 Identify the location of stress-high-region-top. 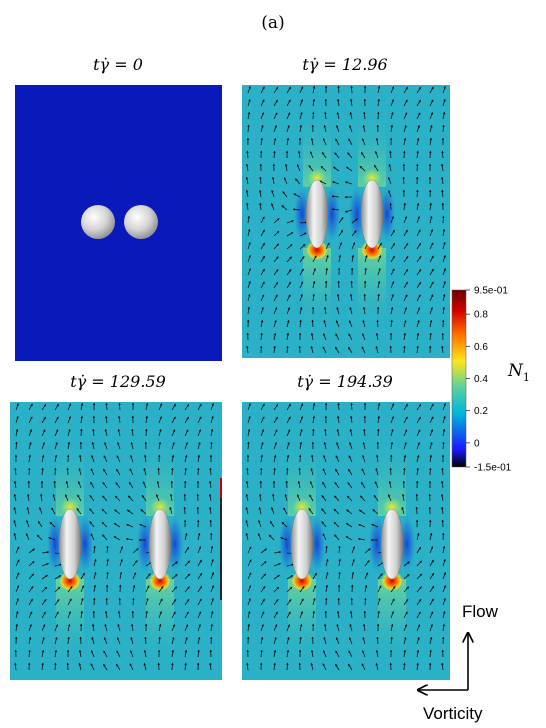
(372, 178).